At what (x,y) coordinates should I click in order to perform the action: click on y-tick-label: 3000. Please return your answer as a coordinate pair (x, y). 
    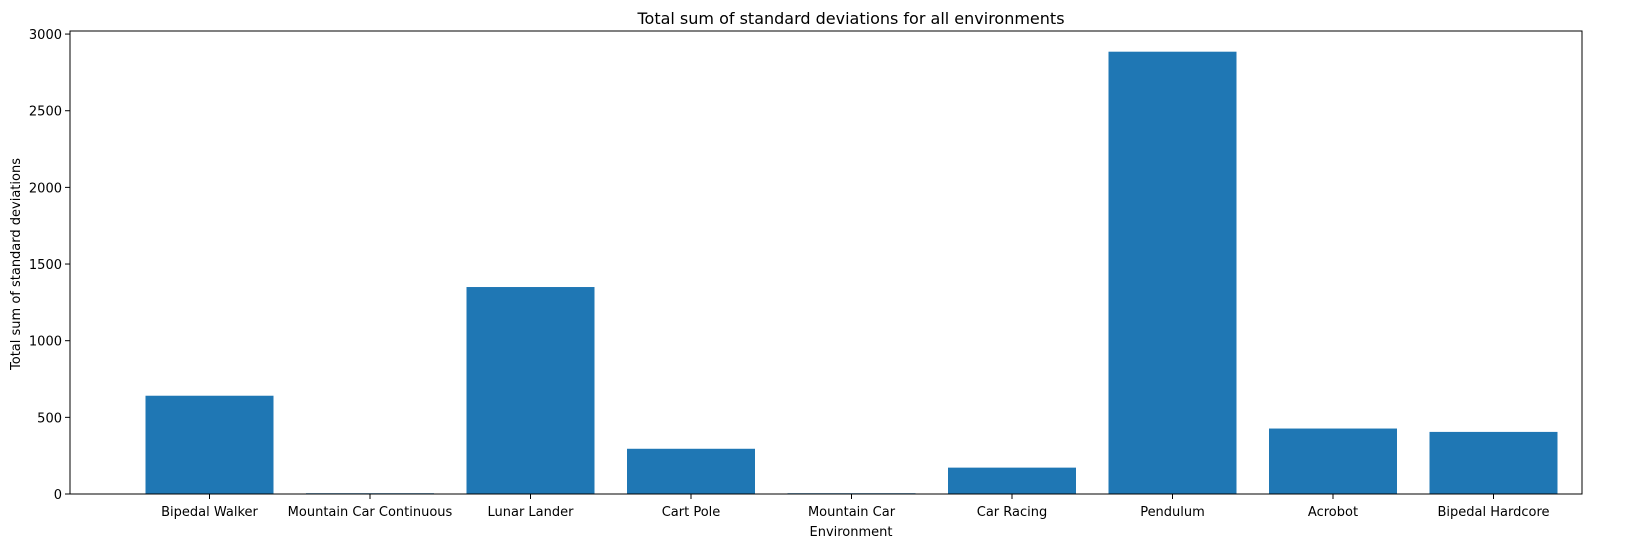
    Looking at the image, I should click on (45, 35).